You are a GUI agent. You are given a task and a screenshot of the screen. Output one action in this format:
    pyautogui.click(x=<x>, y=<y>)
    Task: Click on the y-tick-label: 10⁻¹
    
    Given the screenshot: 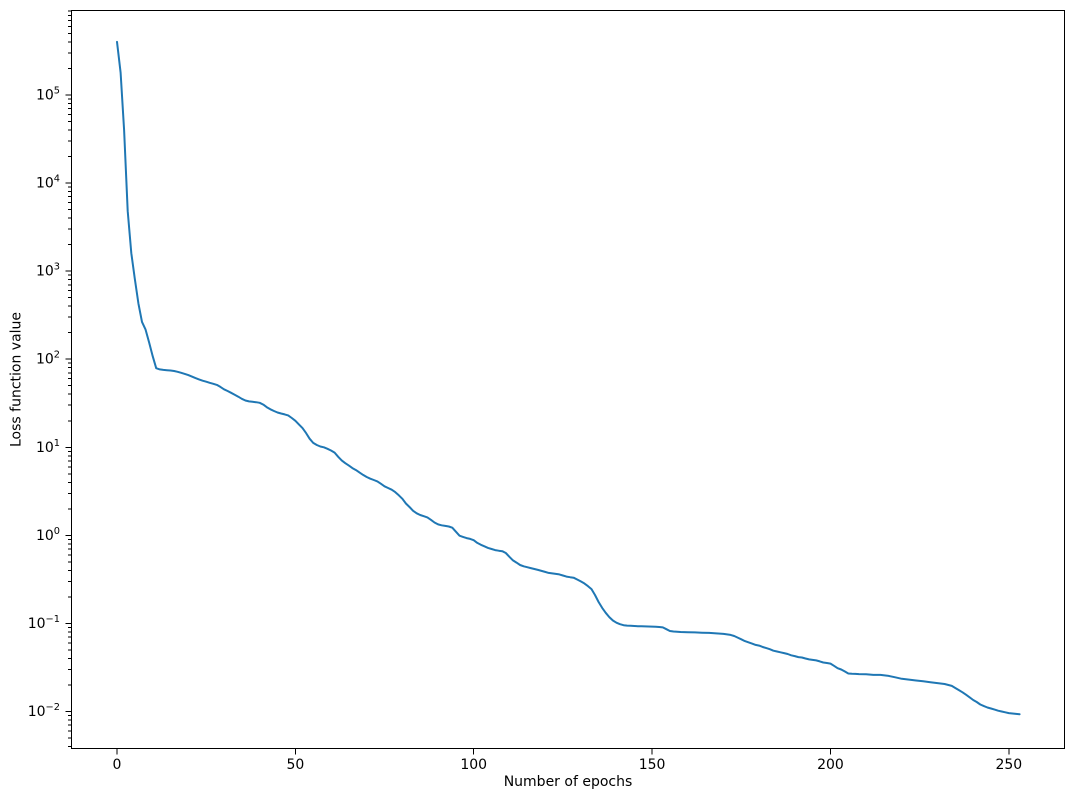 What is the action you would take?
    pyautogui.click(x=44, y=623)
    